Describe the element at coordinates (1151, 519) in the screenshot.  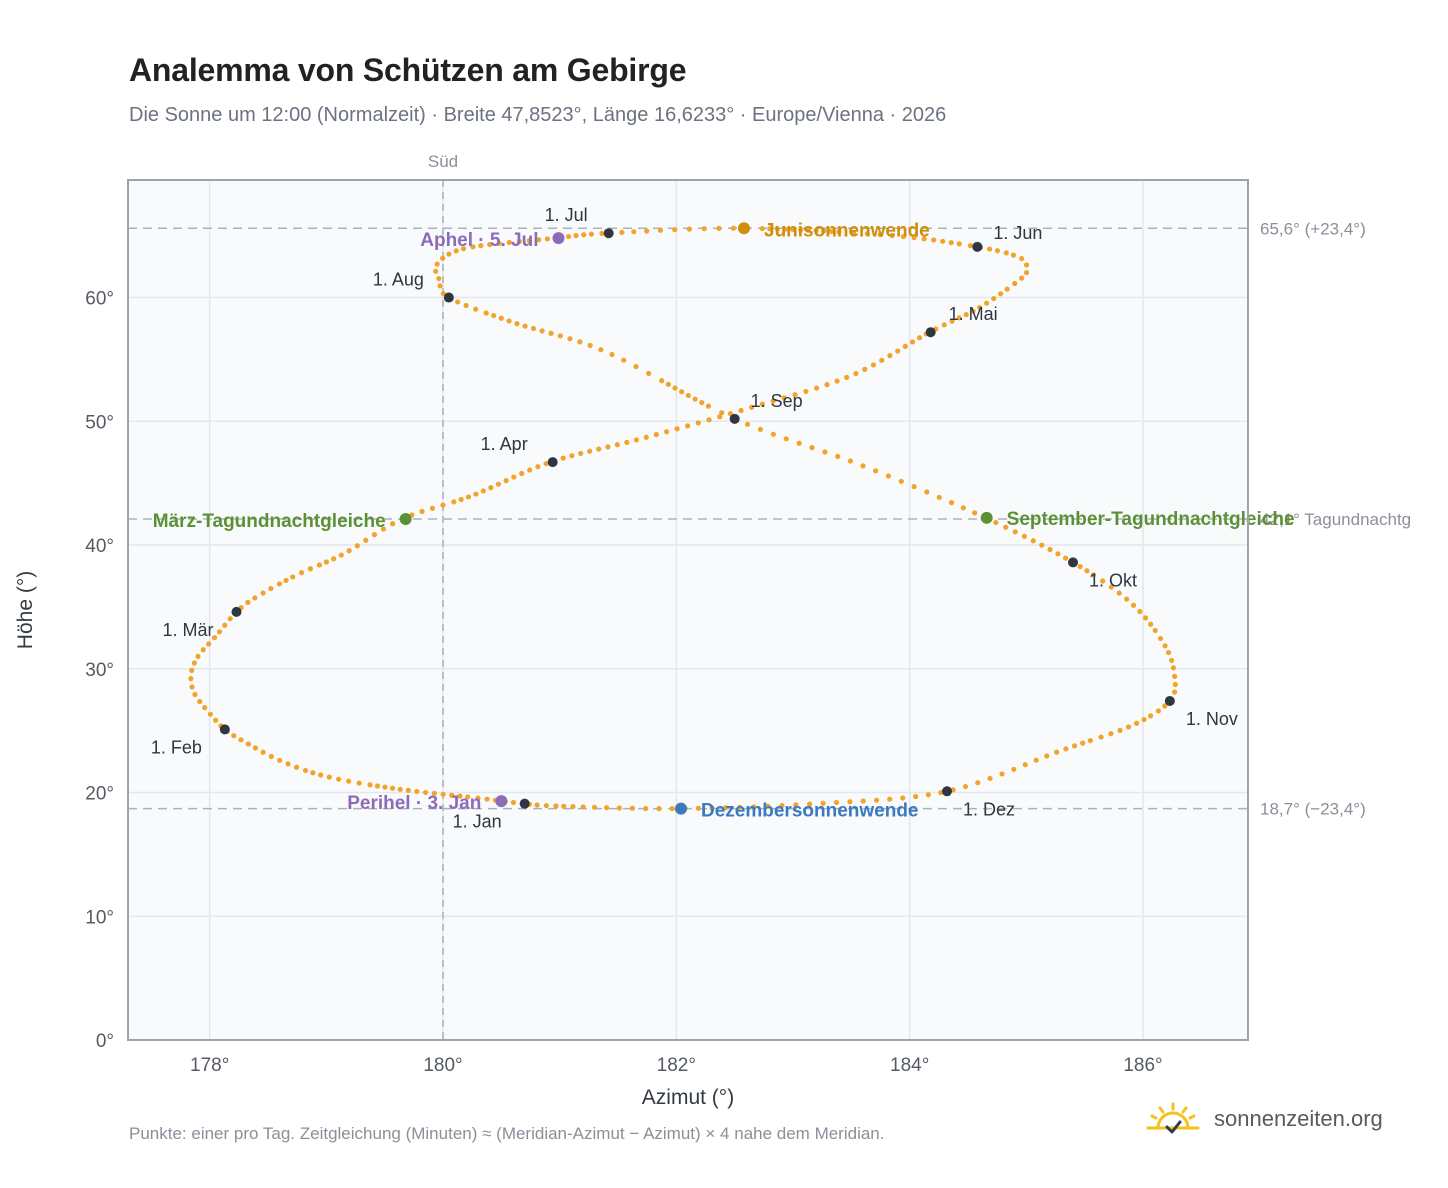
I see `event-label: September-Tagundnachtgleiche` at that location.